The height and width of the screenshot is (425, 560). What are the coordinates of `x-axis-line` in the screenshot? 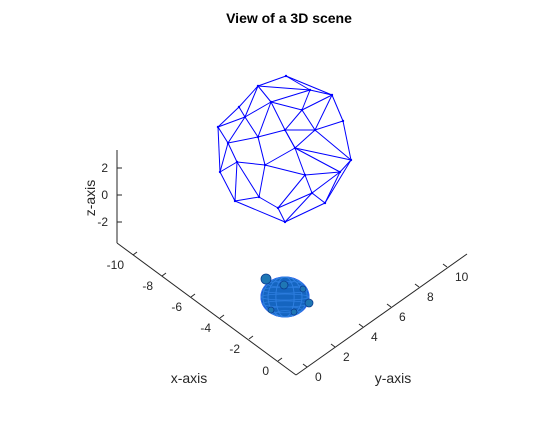 It's located at (206, 309).